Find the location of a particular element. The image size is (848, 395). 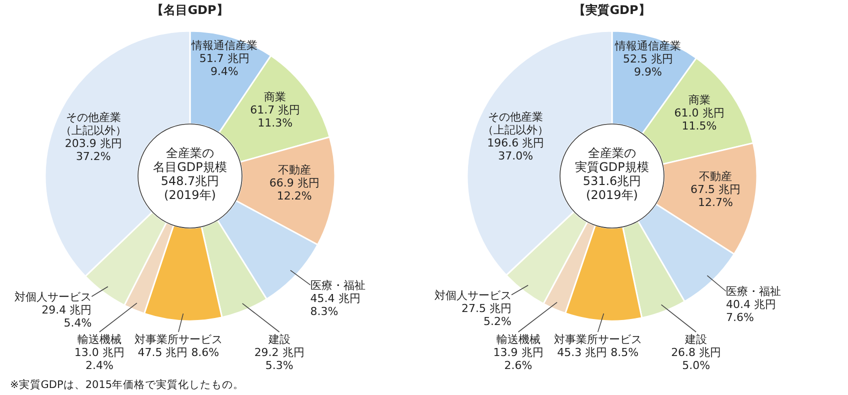

data-label: 52.5 兆円 9.9% is located at coordinates (648, 65).